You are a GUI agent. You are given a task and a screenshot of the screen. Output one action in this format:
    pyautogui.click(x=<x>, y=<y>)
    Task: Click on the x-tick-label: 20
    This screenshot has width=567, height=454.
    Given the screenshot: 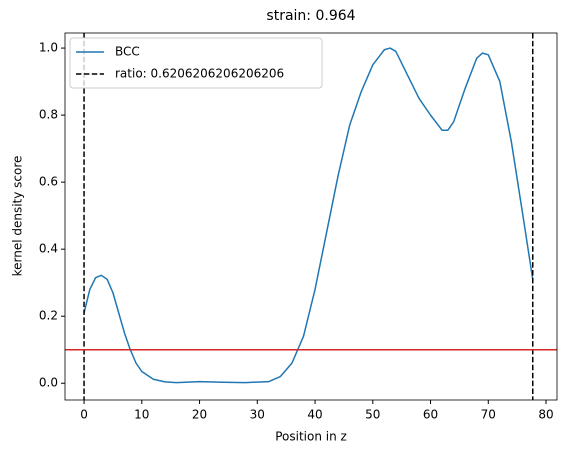 What is the action you would take?
    pyautogui.click(x=199, y=415)
    